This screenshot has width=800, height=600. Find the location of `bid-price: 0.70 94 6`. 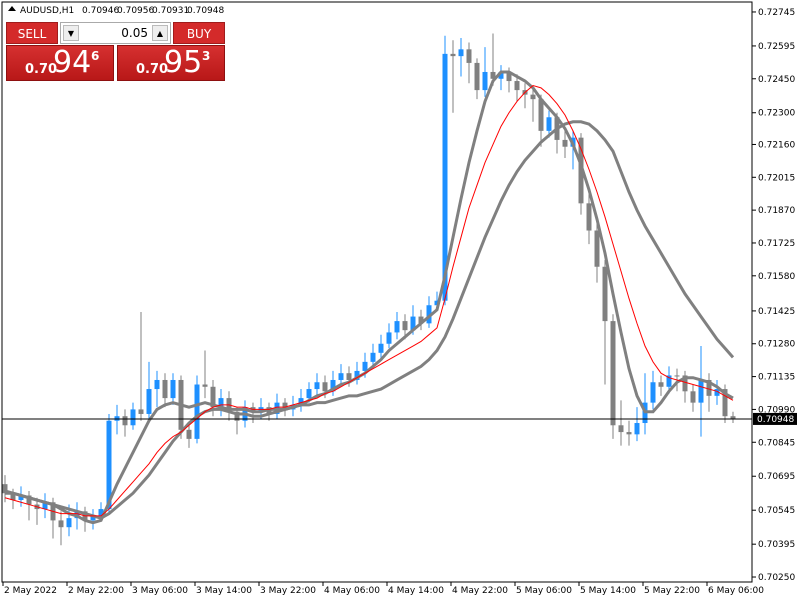

bid-price: 0.70 94 6 is located at coordinates (60, 63).